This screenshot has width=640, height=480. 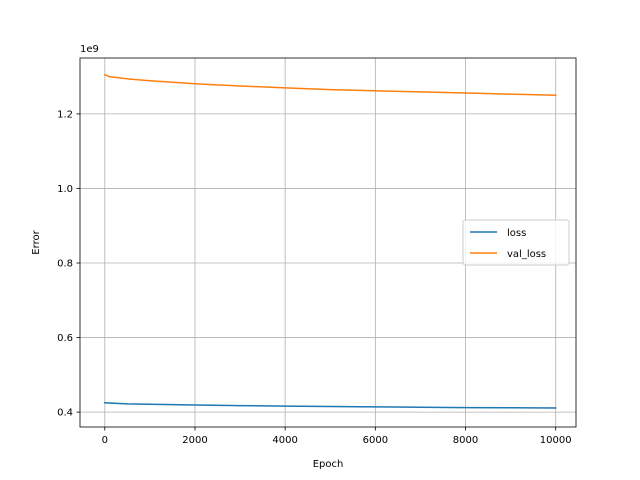 What do you see at coordinates (65, 264) in the screenshot?
I see `y-tick-label: 0.8` at bounding box center [65, 264].